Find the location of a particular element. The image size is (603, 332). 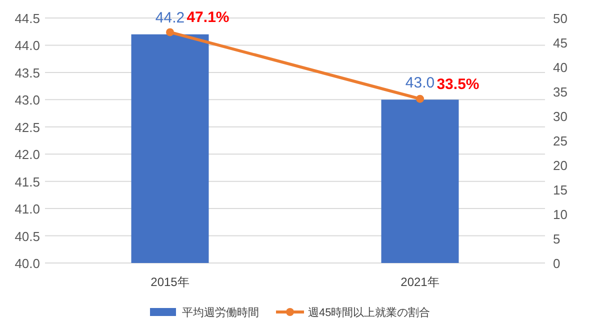

y2-tick-label: 0 is located at coordinates (556, 263).